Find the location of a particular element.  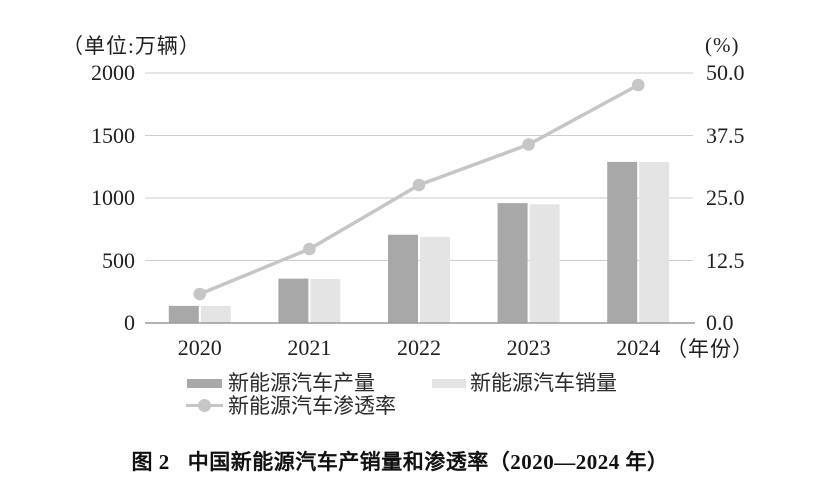

x-axis-category: 2024 is located at coordinates (638, 347).